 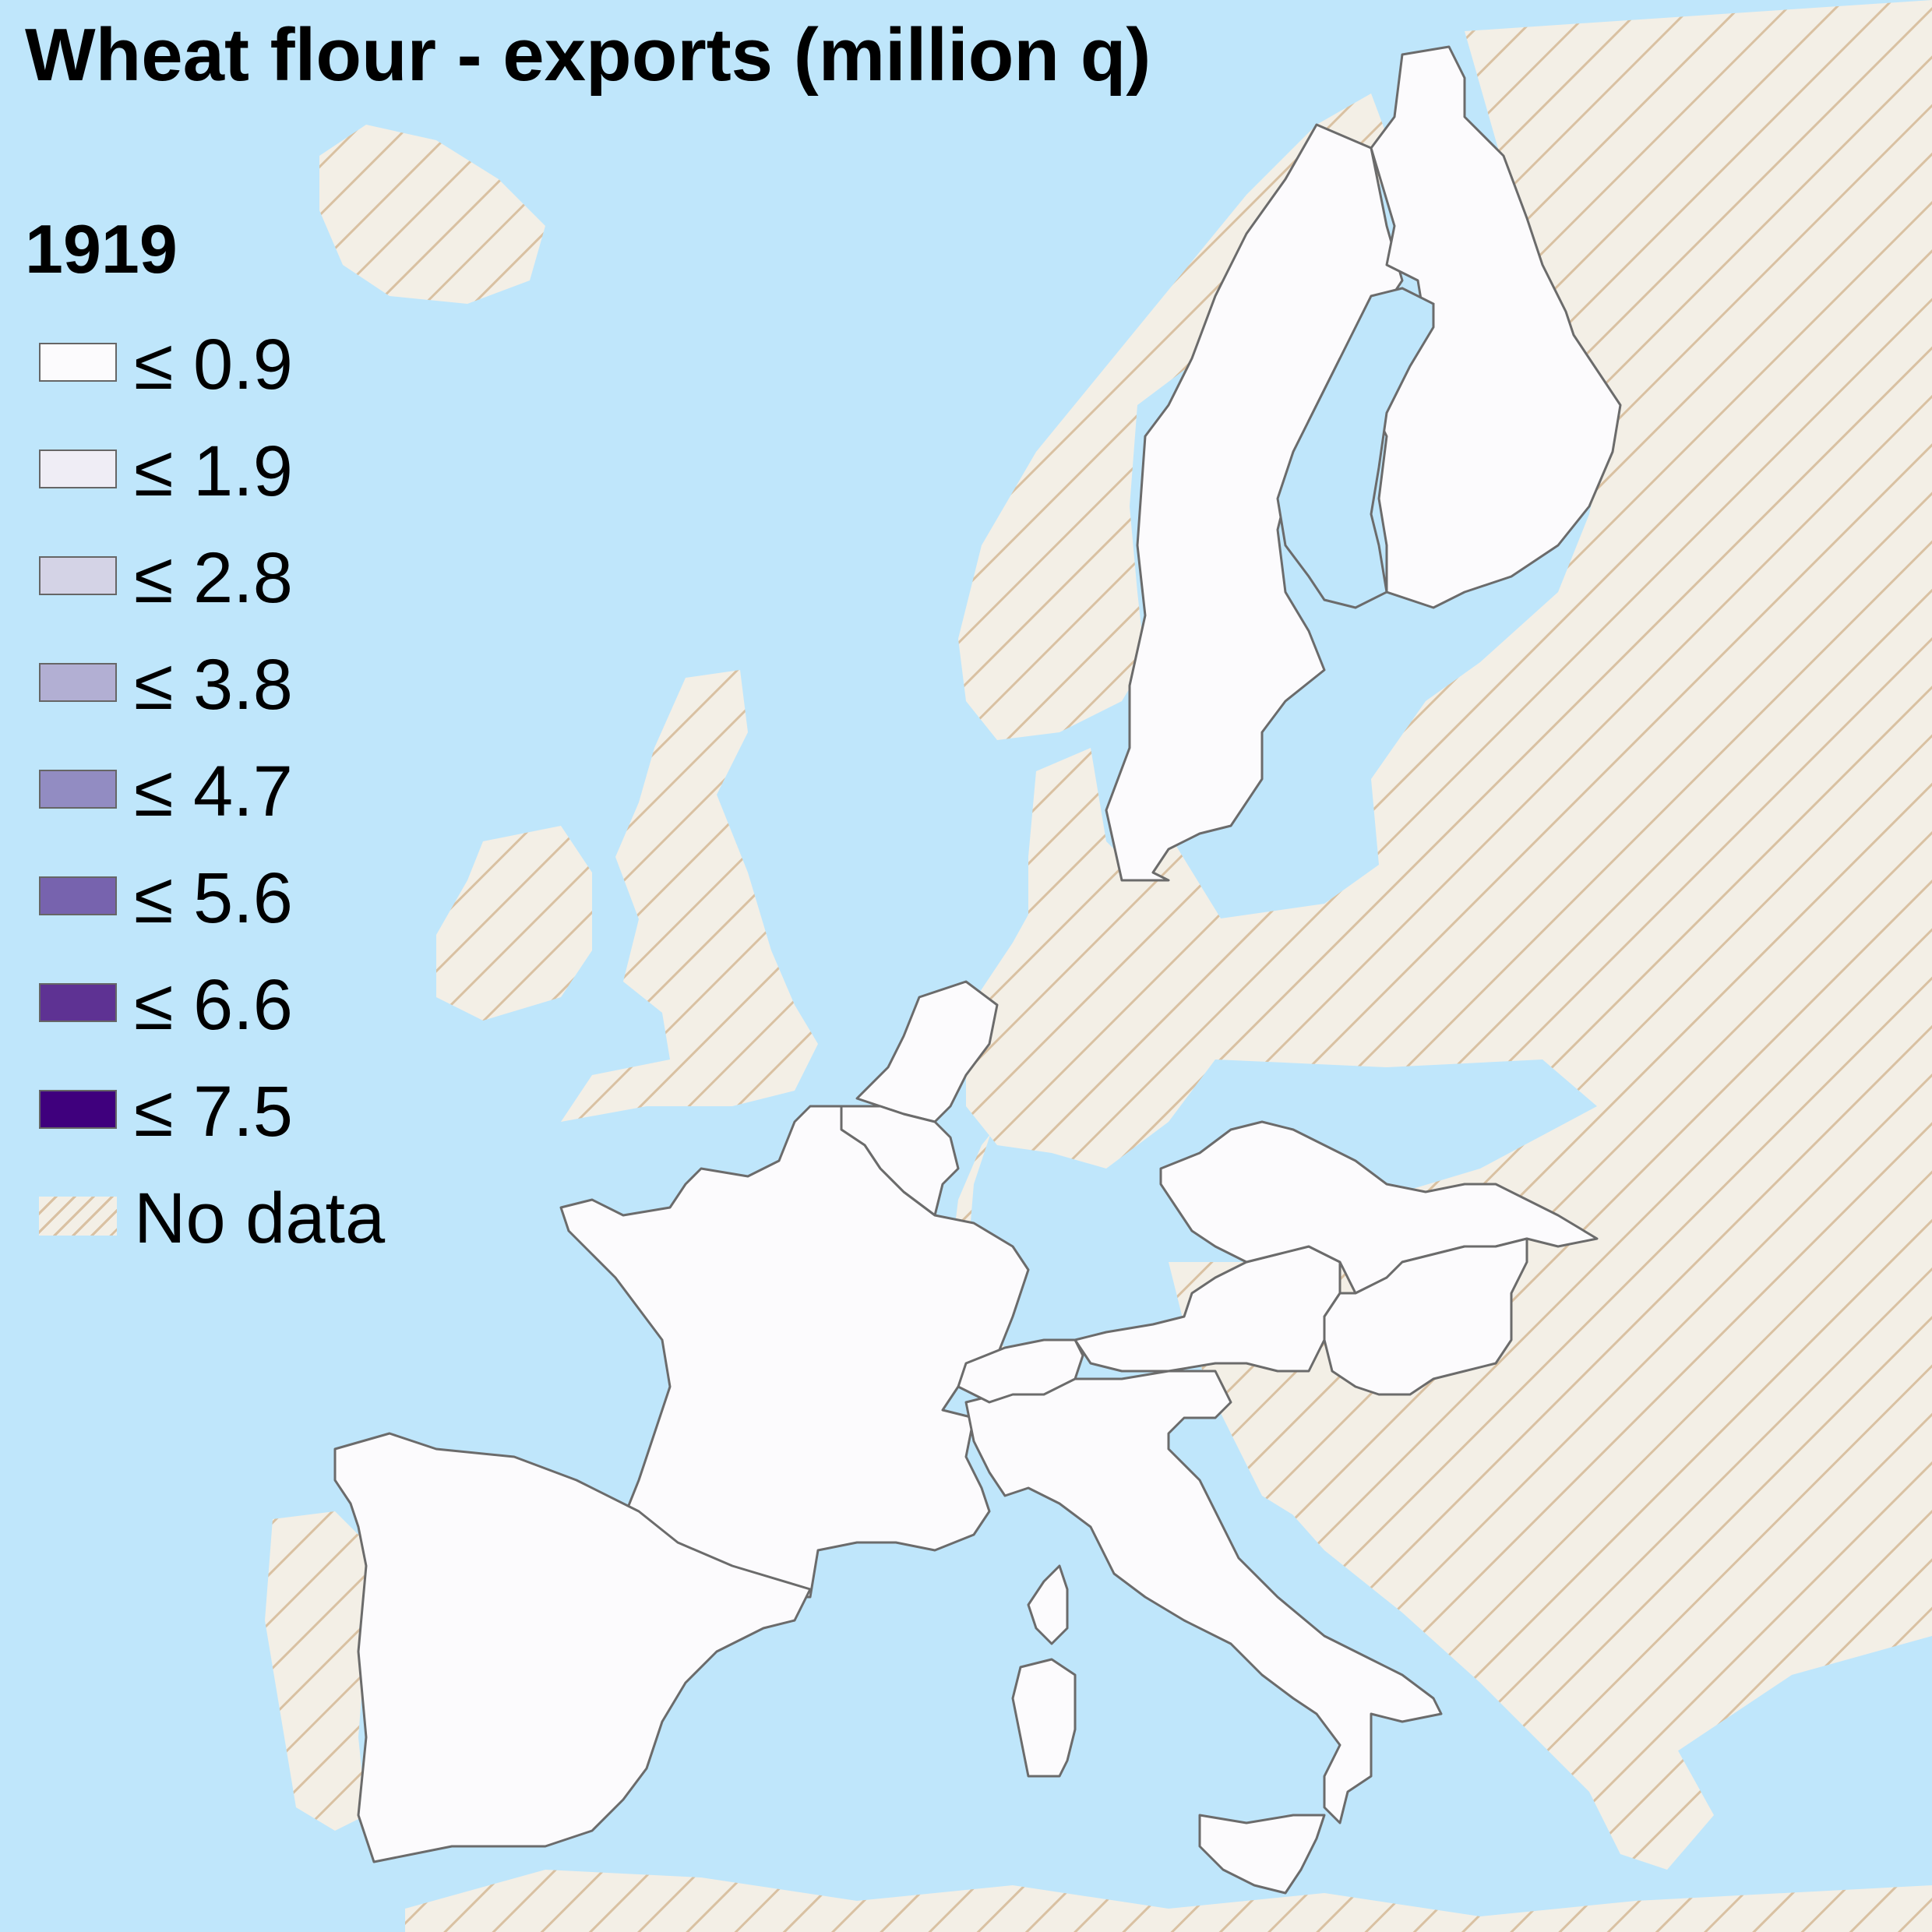 What do you see at coordinates (213, 472) in the screenshot?
I see `legend-label: ≤ 1.9` at bounding box center [213, 472].